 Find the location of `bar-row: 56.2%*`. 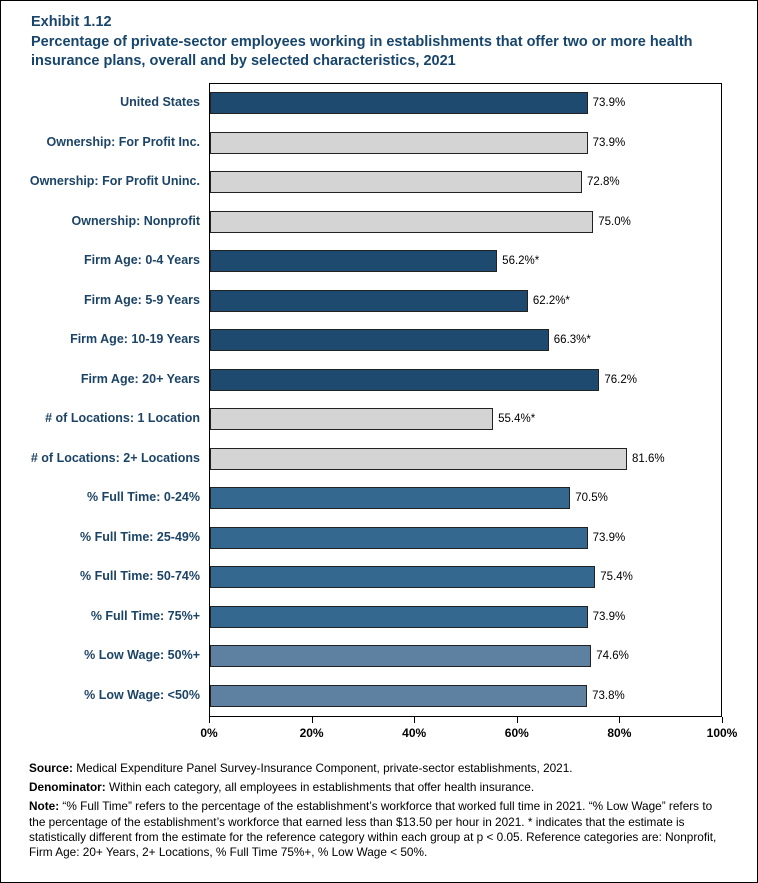

bar-row: 56.2%* is located at coordinates (465, 262).